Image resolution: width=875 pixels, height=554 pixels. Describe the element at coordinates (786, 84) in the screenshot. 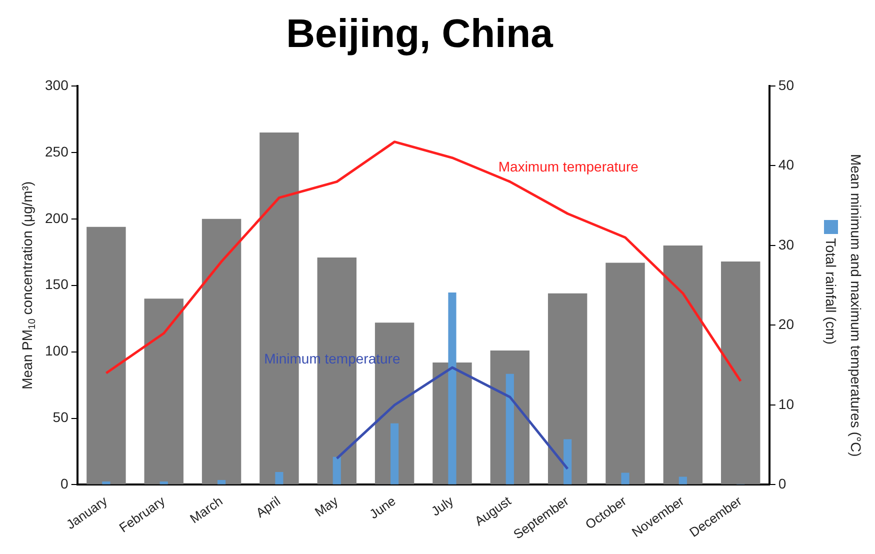

I see `y2-tick-label: 50` at that location.